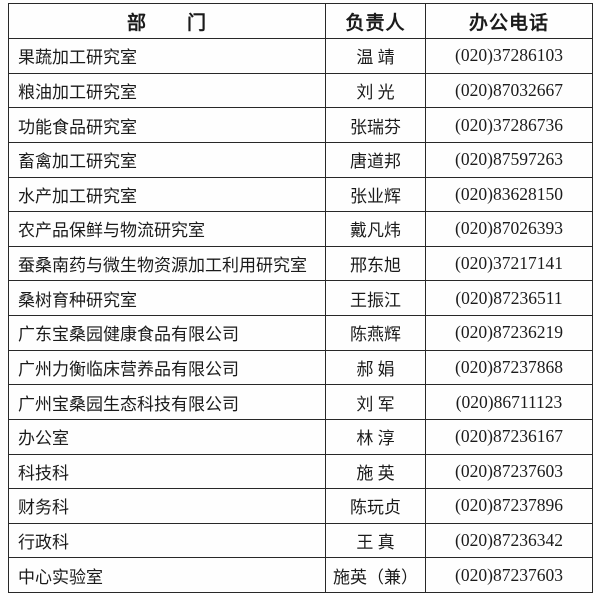  I want to click on header-leader: 负责人, so click(375, 21).